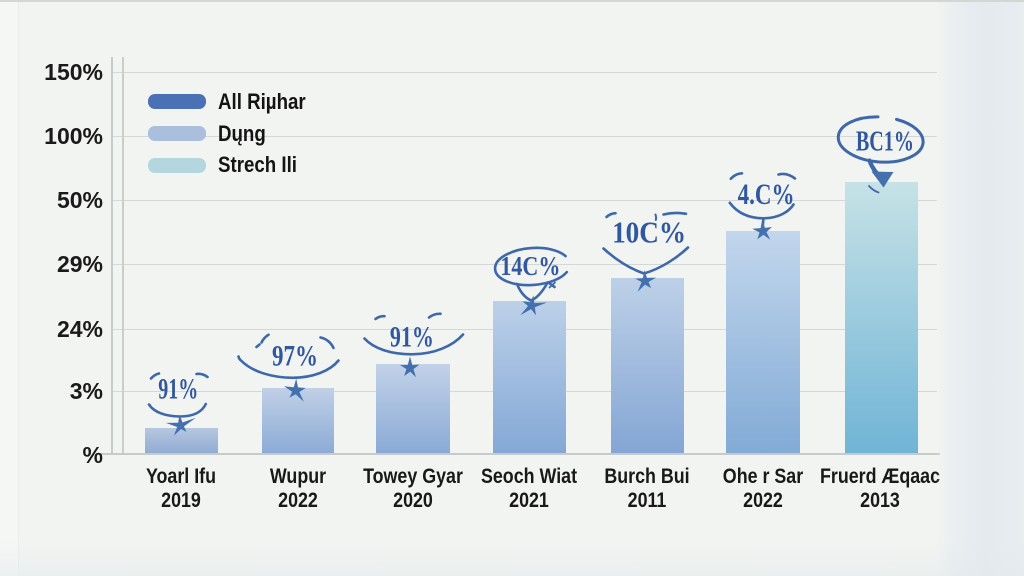 This screenshot has width=1024, height=576. What do you see at coordinates (649, 232) in the screenshot?
I see `svg-text: 10C%` at bounding box center [649, 232].